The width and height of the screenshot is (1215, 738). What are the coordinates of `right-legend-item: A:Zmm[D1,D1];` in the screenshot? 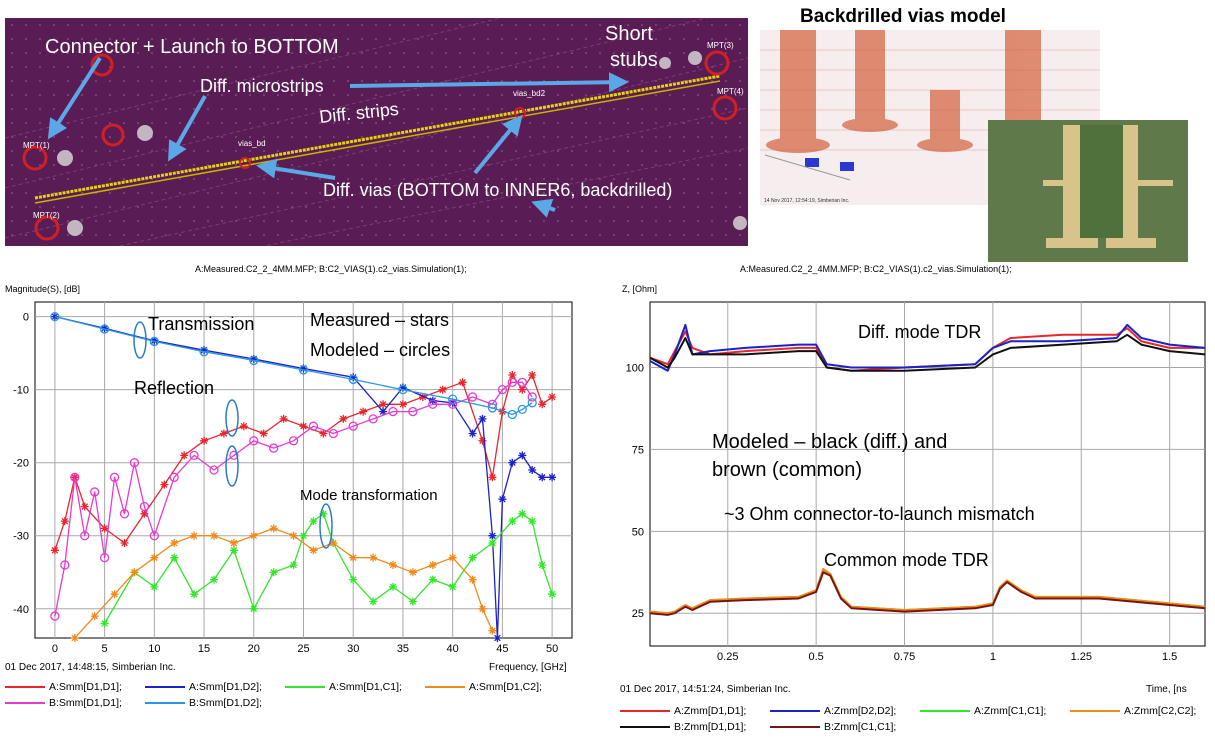 It's located at (695, 711).